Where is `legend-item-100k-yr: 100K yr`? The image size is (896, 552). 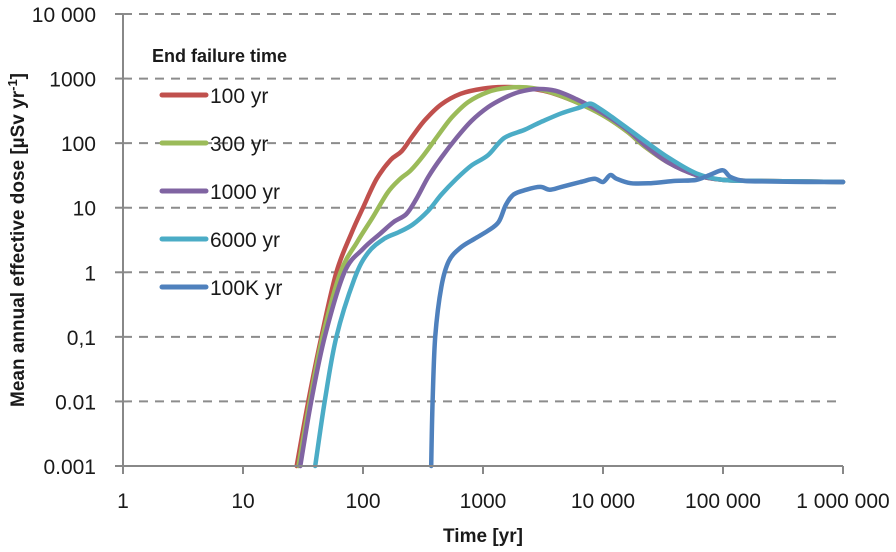 legend-item-100k-yr: 100K yr is located at coordinates (220, 288).